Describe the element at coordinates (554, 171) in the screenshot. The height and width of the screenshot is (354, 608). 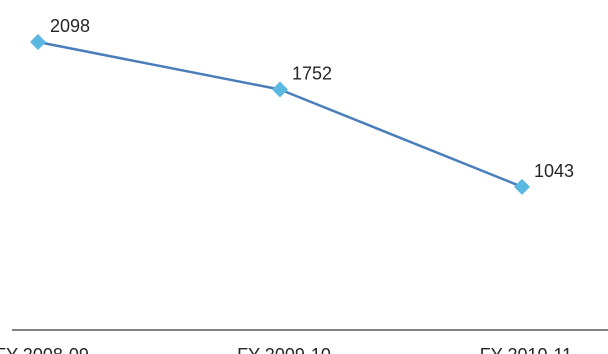
I see `data-label-fy-2010-11: 1043` at that location.